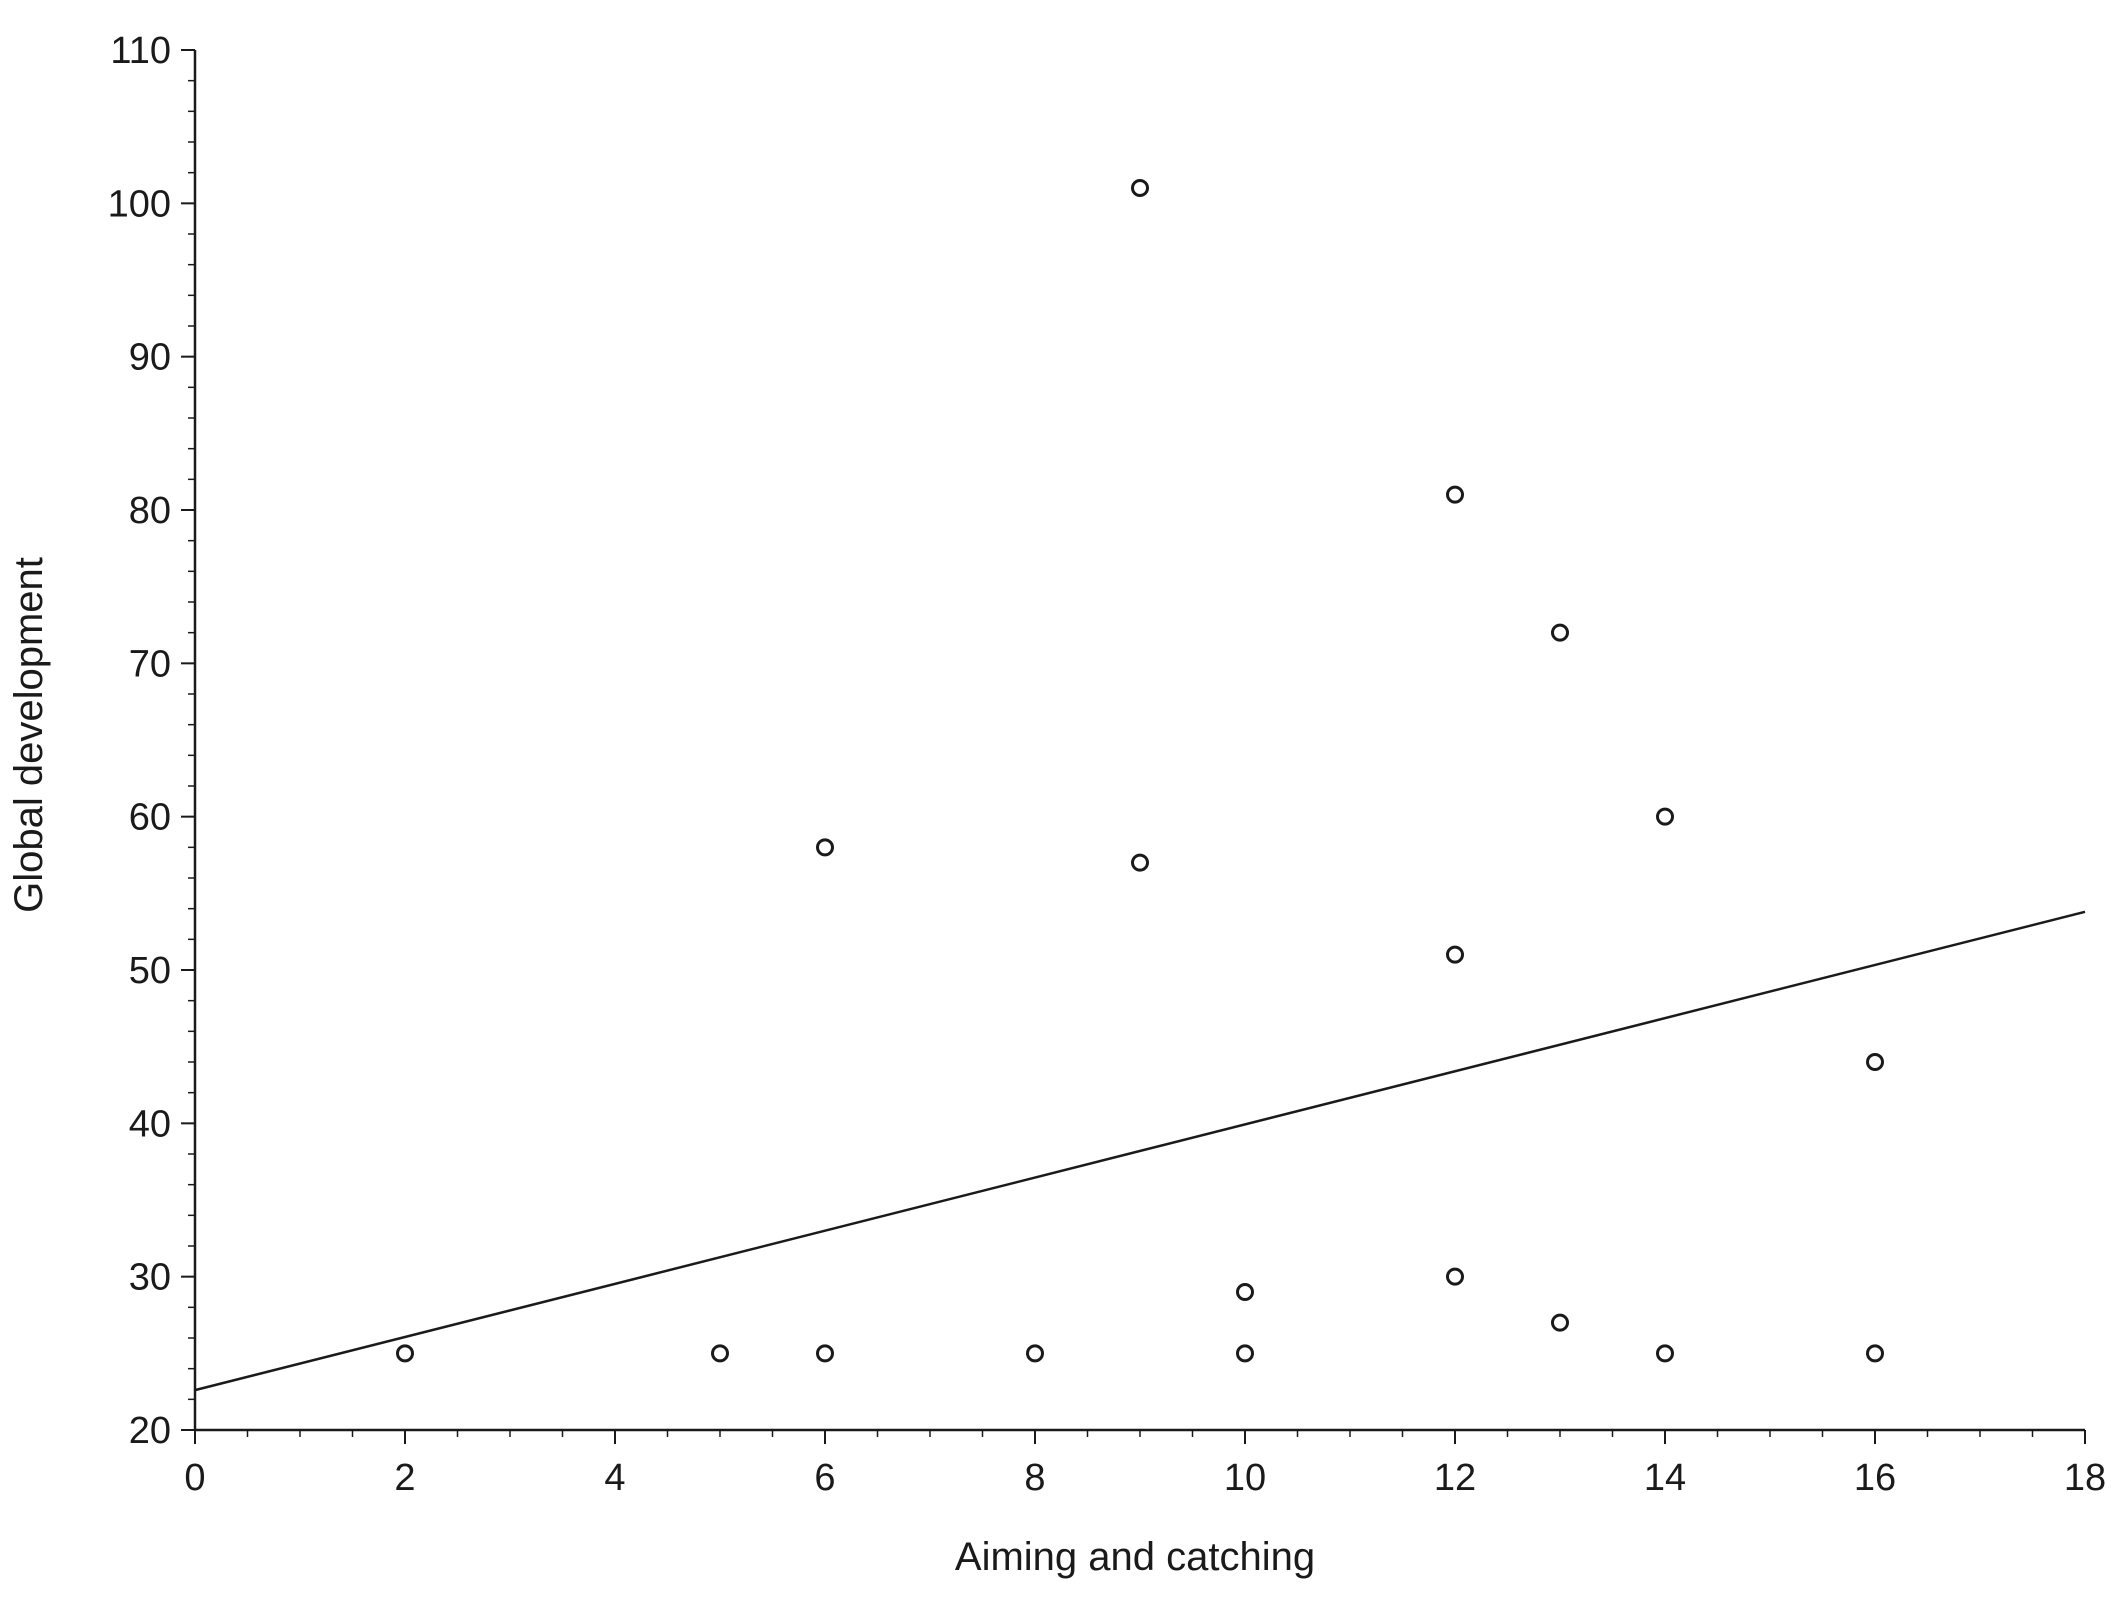  I want to click on y-axis-title: Global development, so click(29, 735).